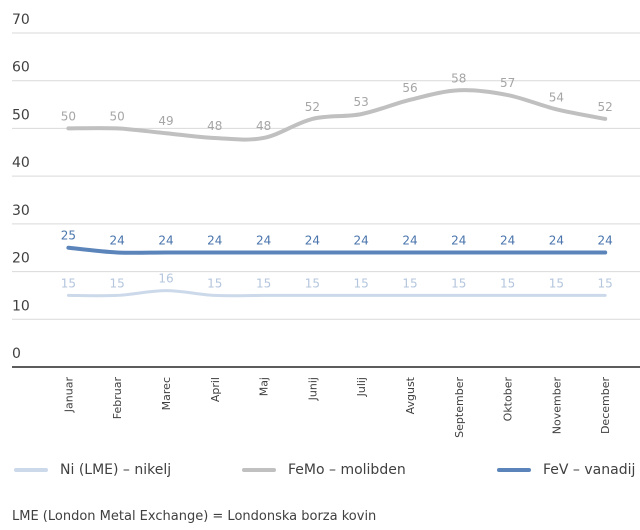 The height and width of the screenshot is (530, 640). What do you see at coordinates (21, 68) in the screenshot?
I see `y-tick-label-60: 60` at bounding box center [21, 68].